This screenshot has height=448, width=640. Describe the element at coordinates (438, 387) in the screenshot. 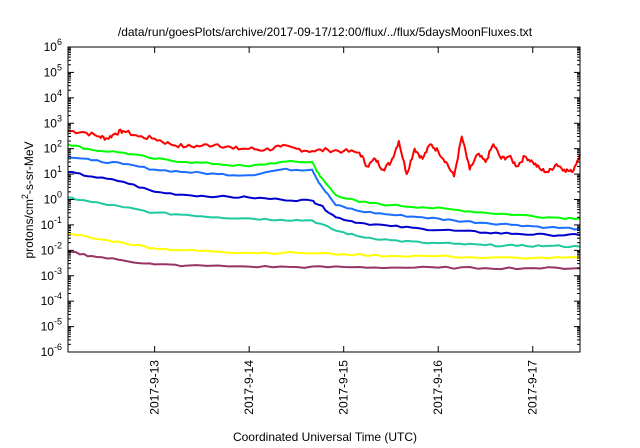

I see `x-tick-label: 2017-9-16` at that location.